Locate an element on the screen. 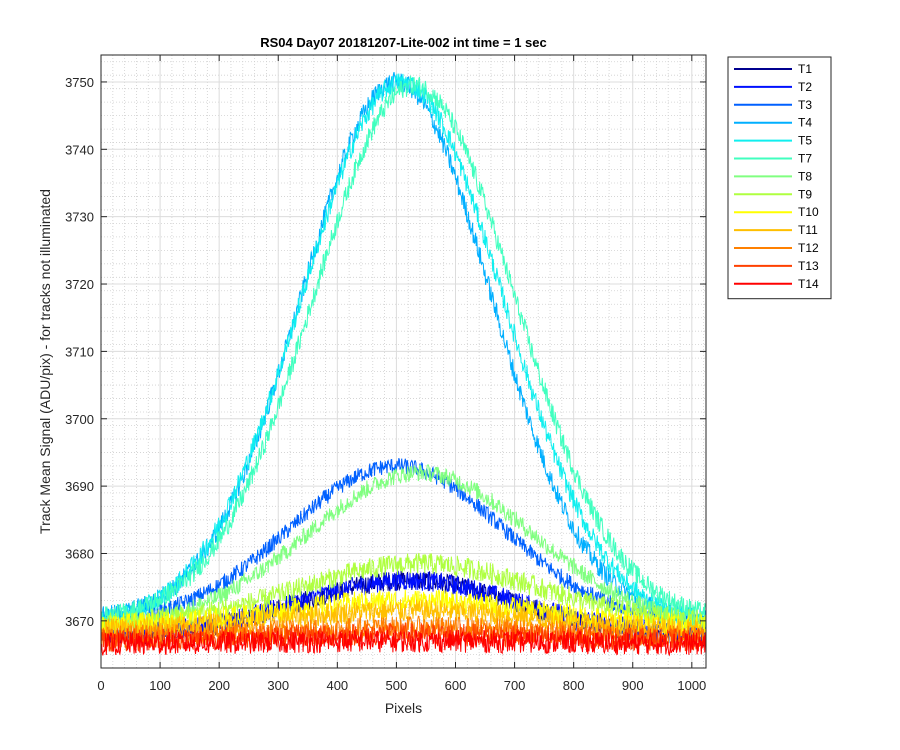  y-tick-label: 3720 is located at coordinates (79, 284).